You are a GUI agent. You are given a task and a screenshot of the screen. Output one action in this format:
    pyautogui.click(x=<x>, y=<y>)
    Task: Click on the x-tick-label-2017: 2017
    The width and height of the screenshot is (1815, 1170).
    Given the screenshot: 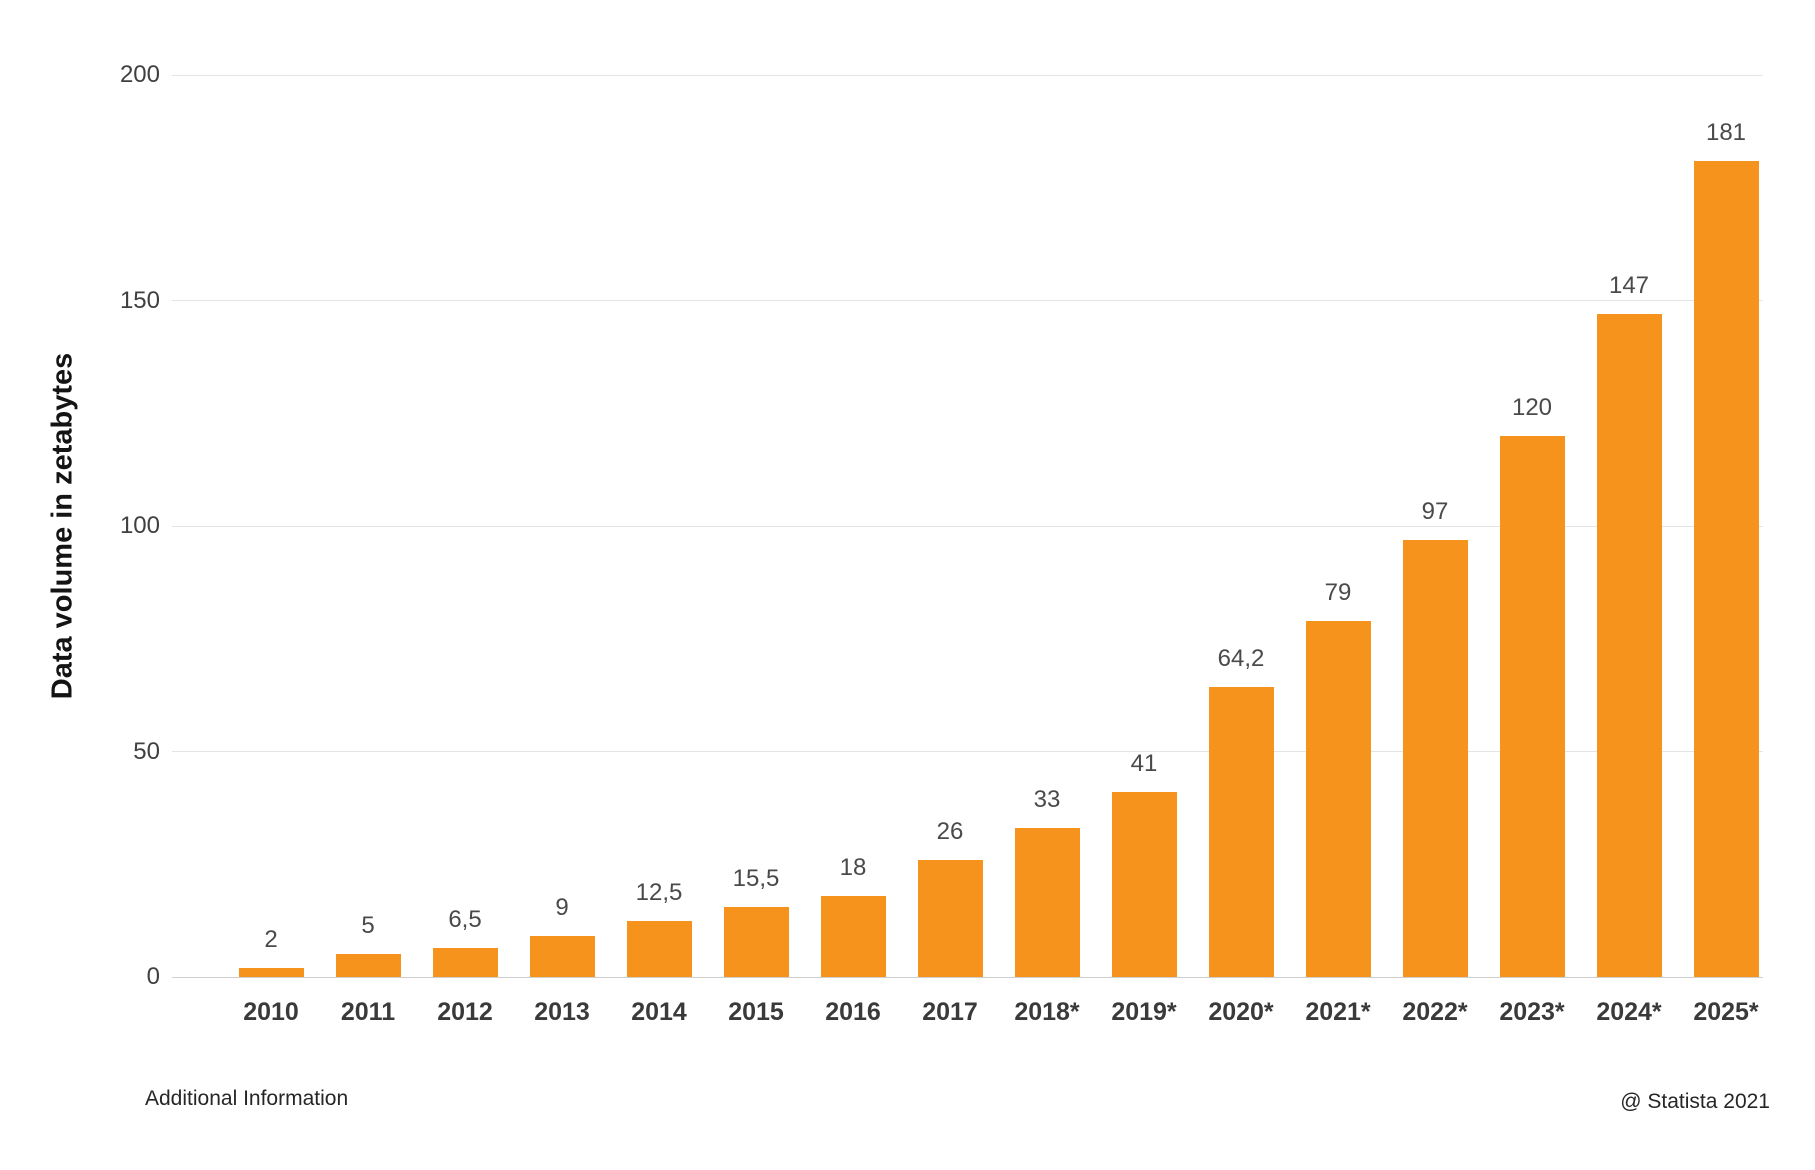 What is the action you would take?
    pyautogui.click(x=950, y=1012)
    